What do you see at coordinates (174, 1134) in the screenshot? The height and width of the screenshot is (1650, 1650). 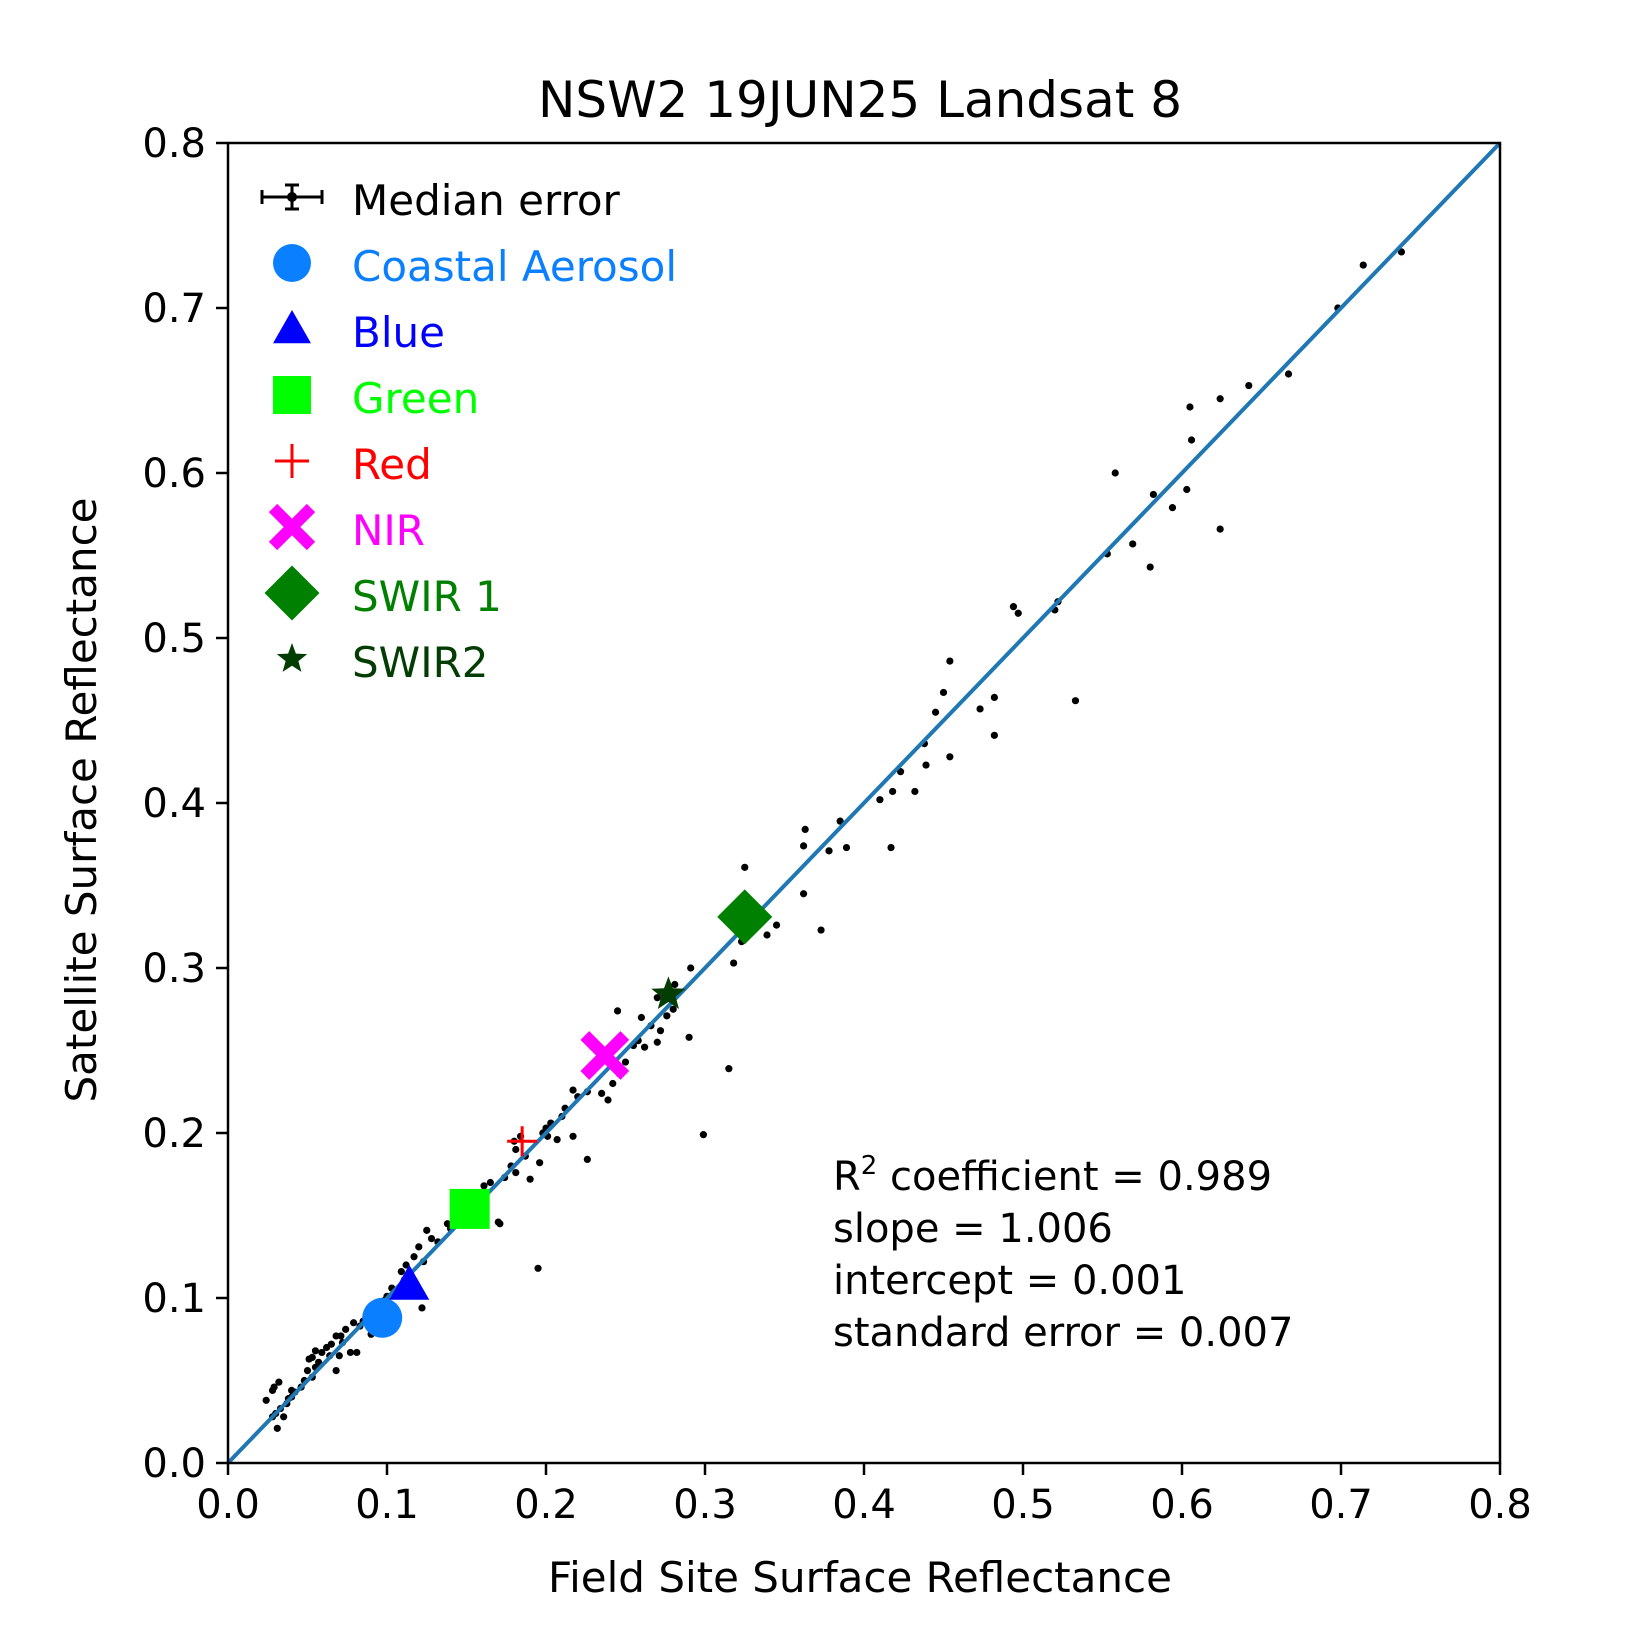 I see `y-tick-label: 0.2` at bounding box center [174, 1134].